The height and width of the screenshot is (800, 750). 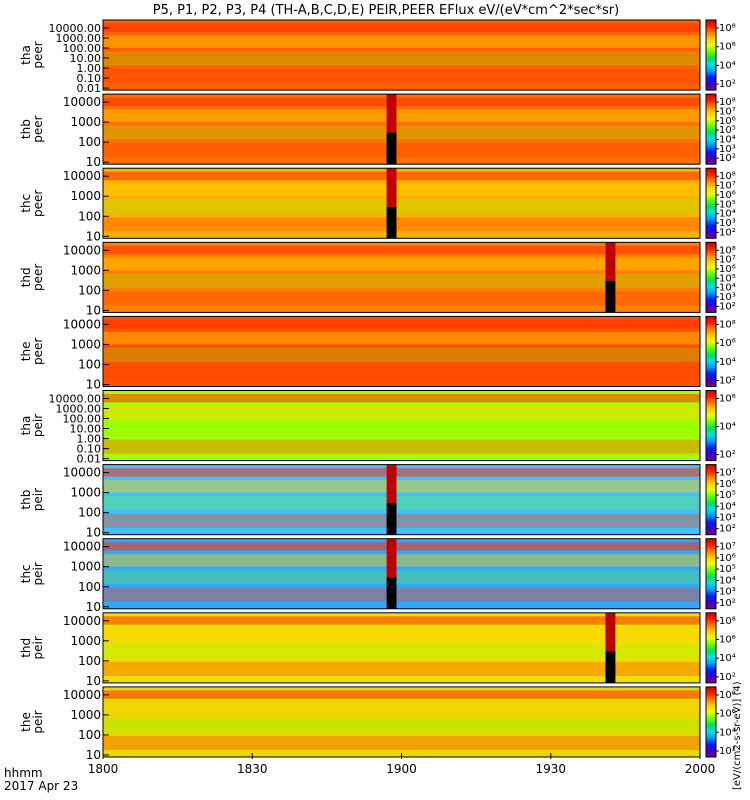 What do you see at coordinates (26, 500) in the screenshot?
I see `panel-probe-label: thb` at bounding box center [26, 500].